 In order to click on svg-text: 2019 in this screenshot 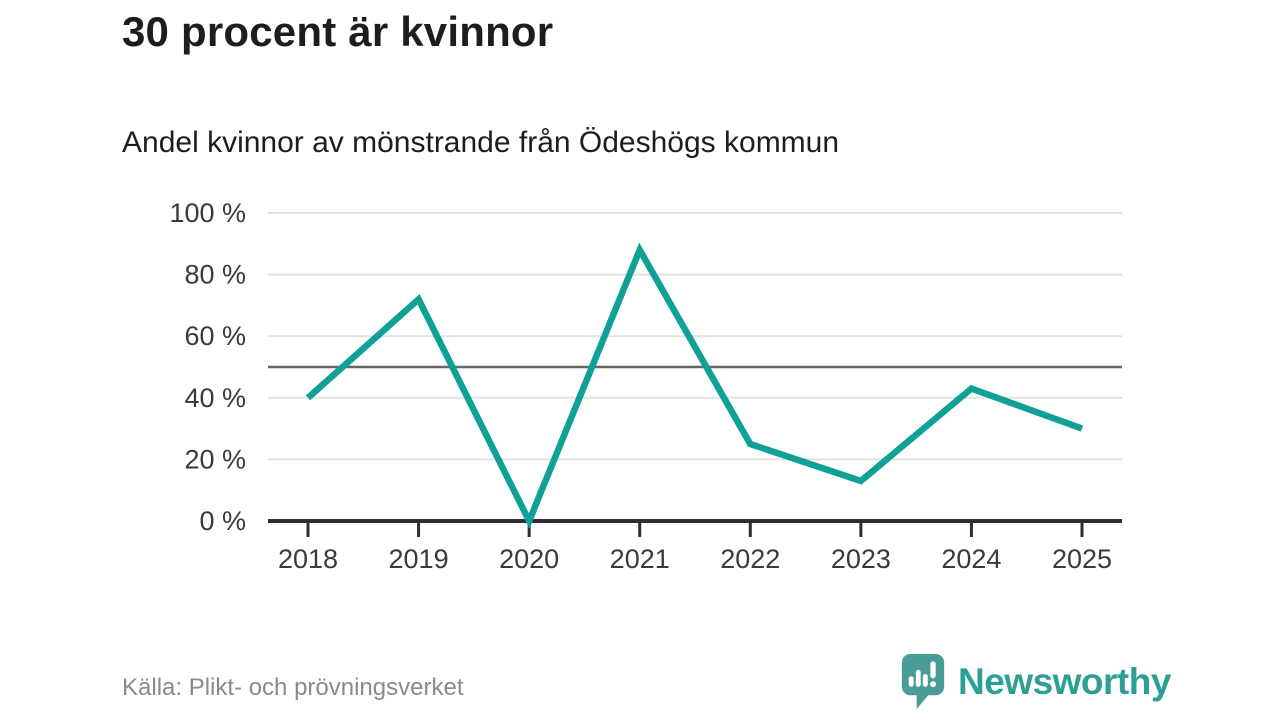, I will do `click(419, 559)`.